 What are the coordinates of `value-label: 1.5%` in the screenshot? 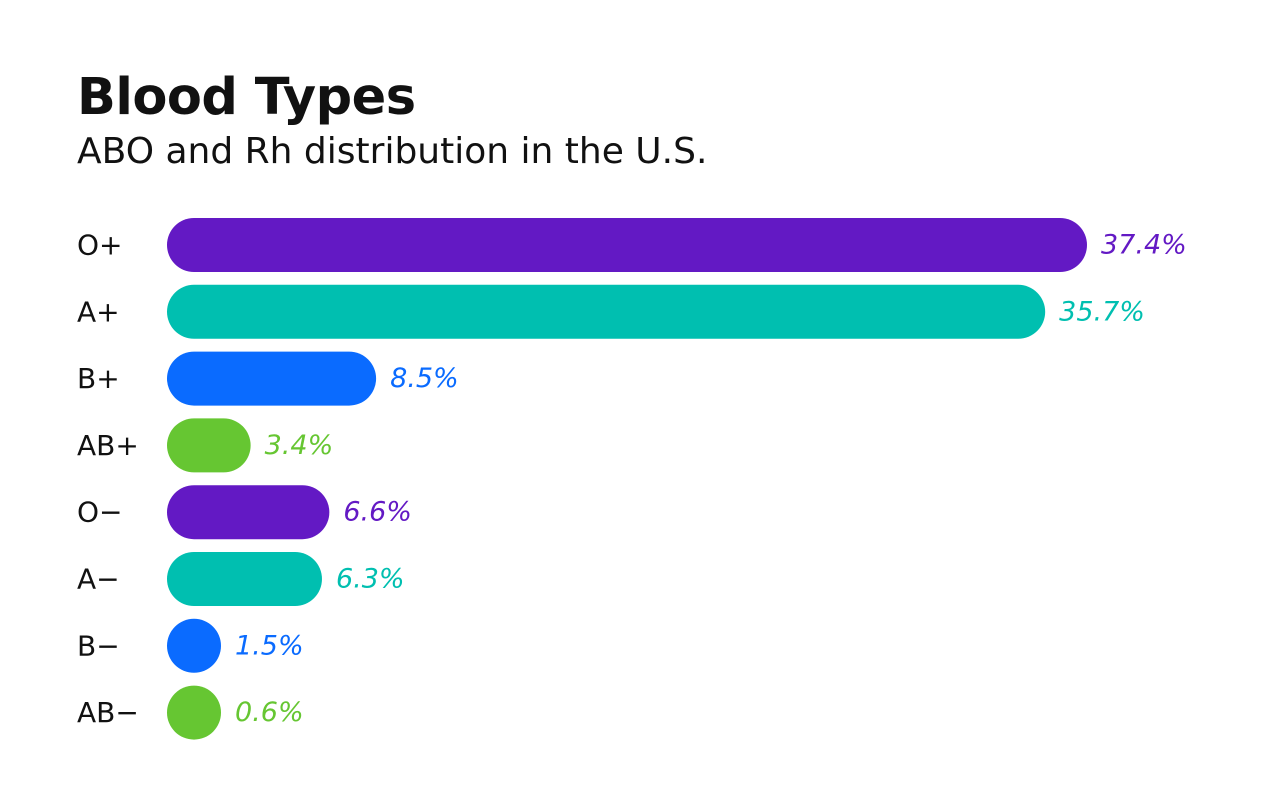 It's located at (269, 645).